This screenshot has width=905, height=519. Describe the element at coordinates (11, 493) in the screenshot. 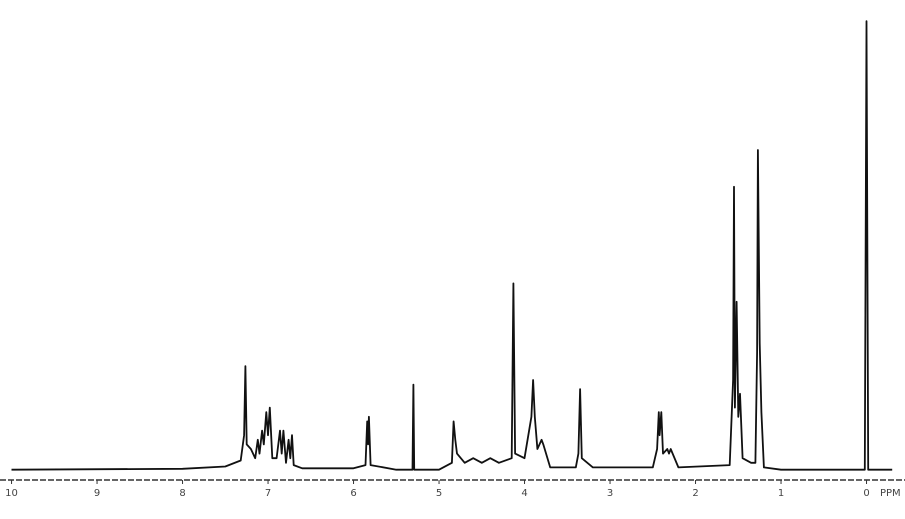

I see `x-tick-label: 10` at that location.